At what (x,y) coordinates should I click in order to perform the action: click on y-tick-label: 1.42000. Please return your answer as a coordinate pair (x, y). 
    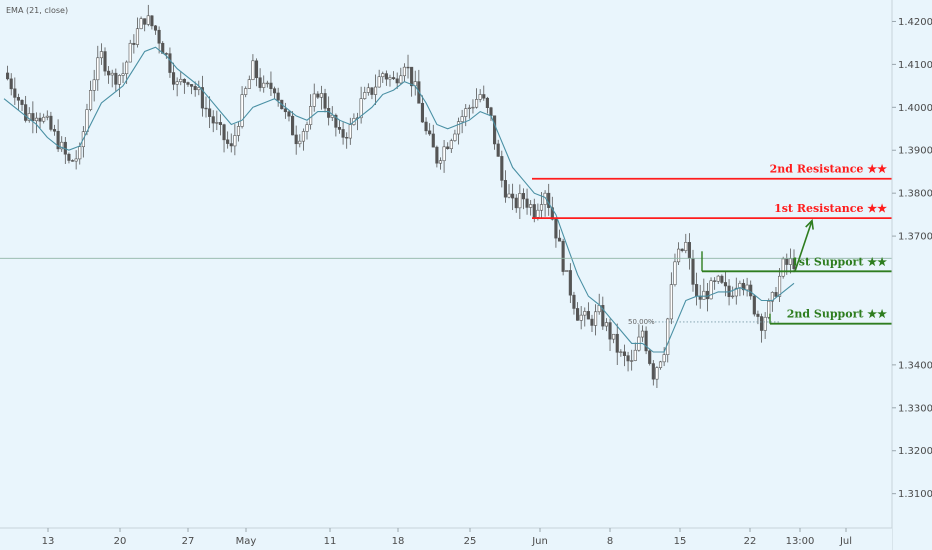
    Looking at the image, I should click on (915, 22).